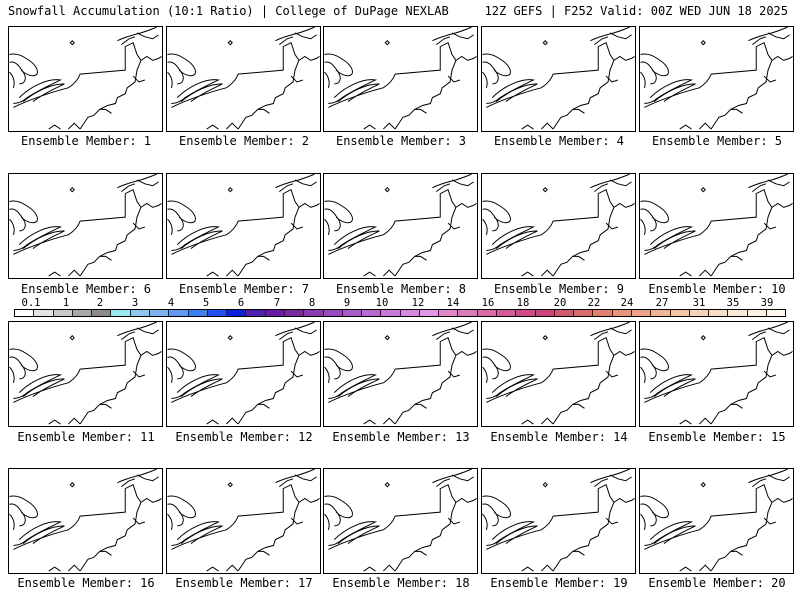 The width and height of the screenshot is (800, 600). I want to click on colorbar-tick-label: 5, so click(206, 303).